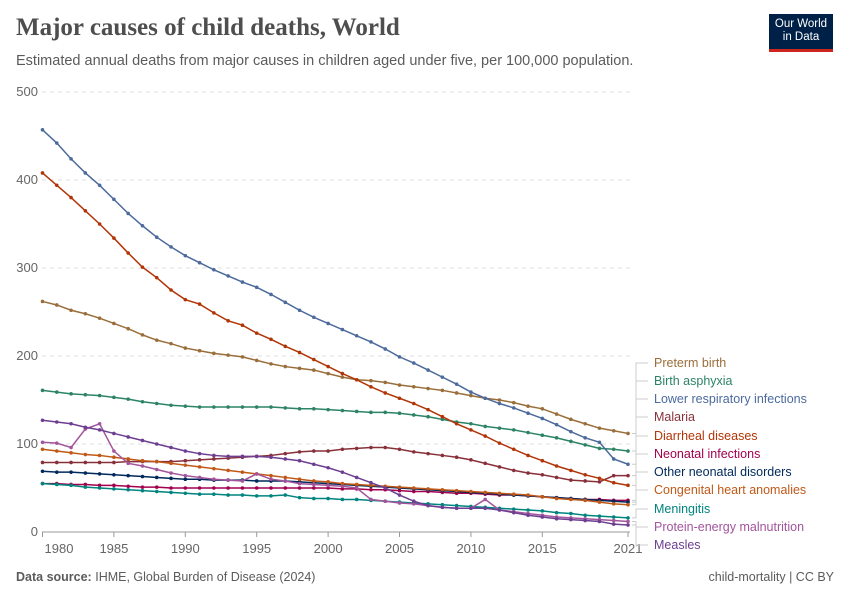 This screenshot has width=850, height=600. I want to click on legend-label: Meningitis, so click(682, 509).